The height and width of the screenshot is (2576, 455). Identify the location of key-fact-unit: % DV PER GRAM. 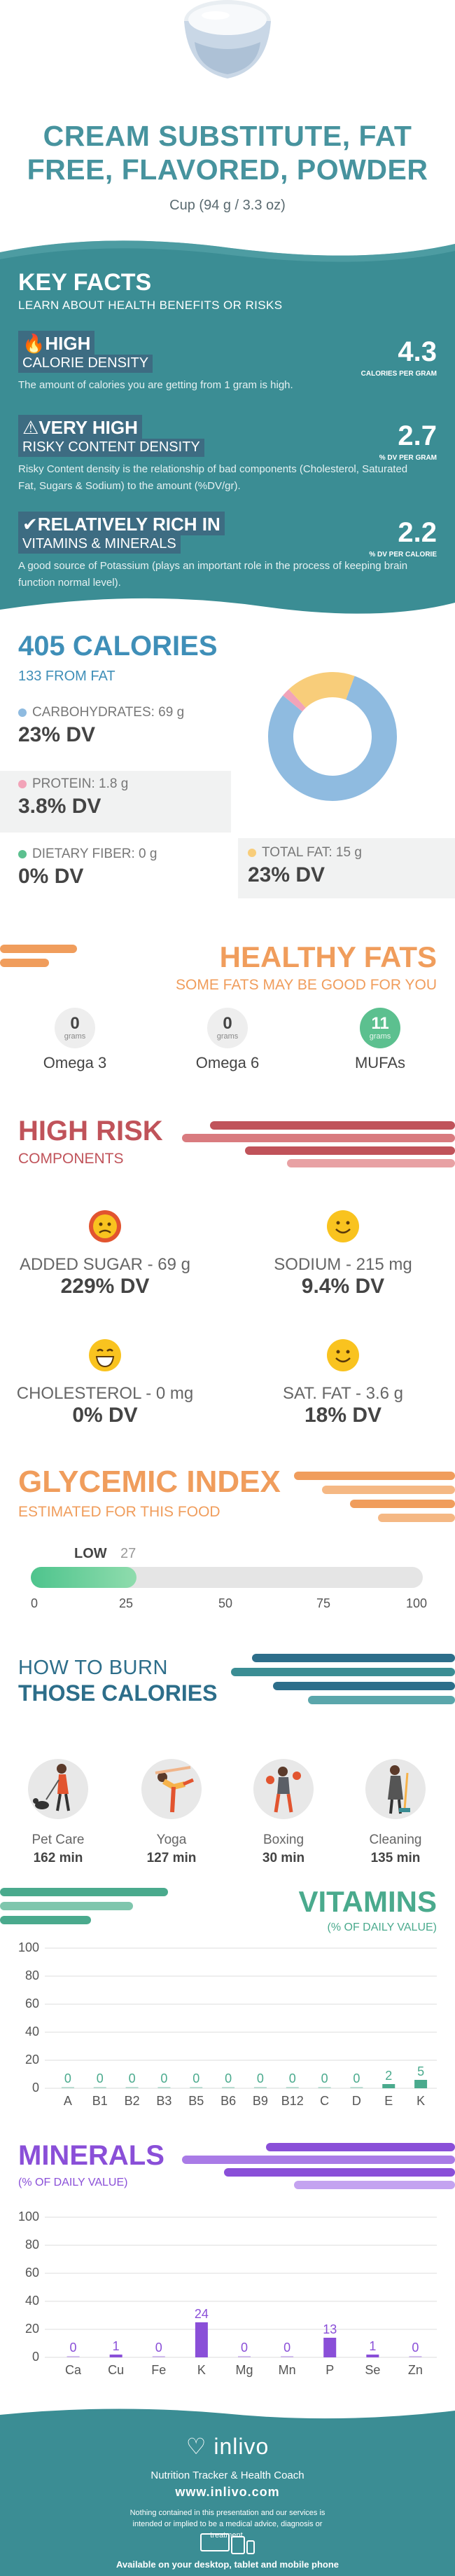
(408, 458).